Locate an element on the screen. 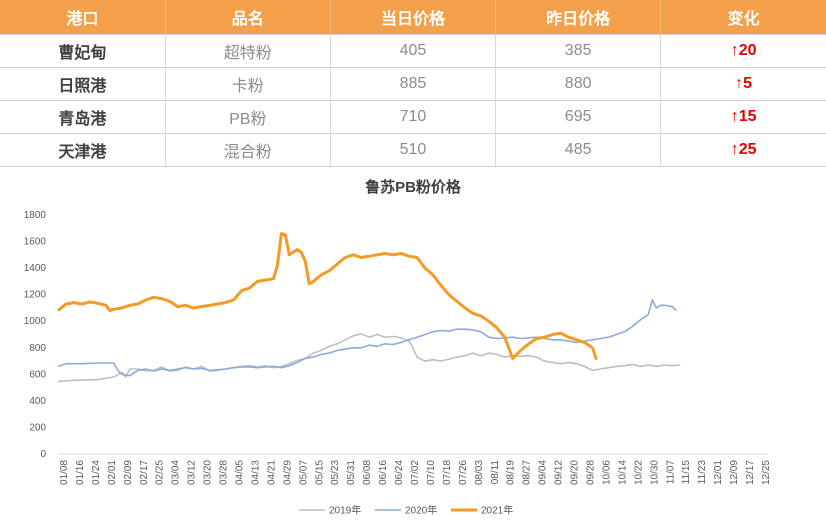  x-tick-label: 02/01 is located at coordinates (112, 472).